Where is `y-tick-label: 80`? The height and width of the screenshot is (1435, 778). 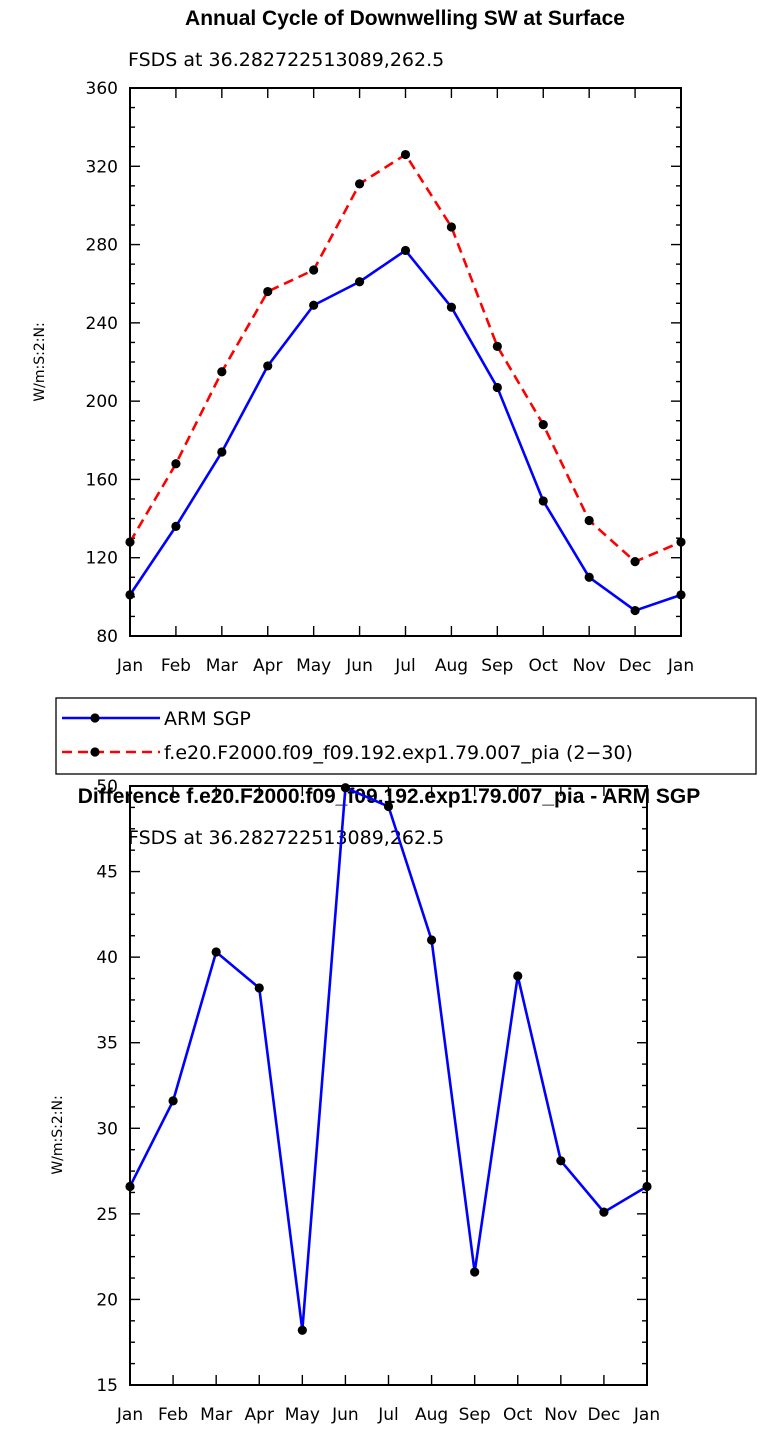 y-tick-label: 80 is located at coordinates (107, 637).